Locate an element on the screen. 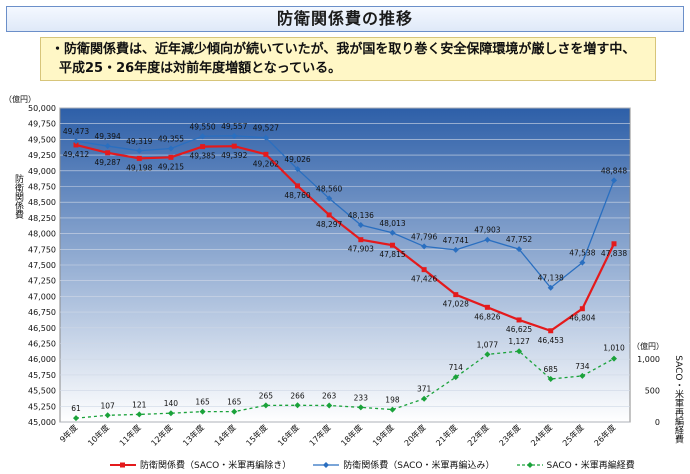 The width and height of the screenshot is (690, 474). legend-item: SACO・米軍再編経費 is located at coordinates (575, 464).